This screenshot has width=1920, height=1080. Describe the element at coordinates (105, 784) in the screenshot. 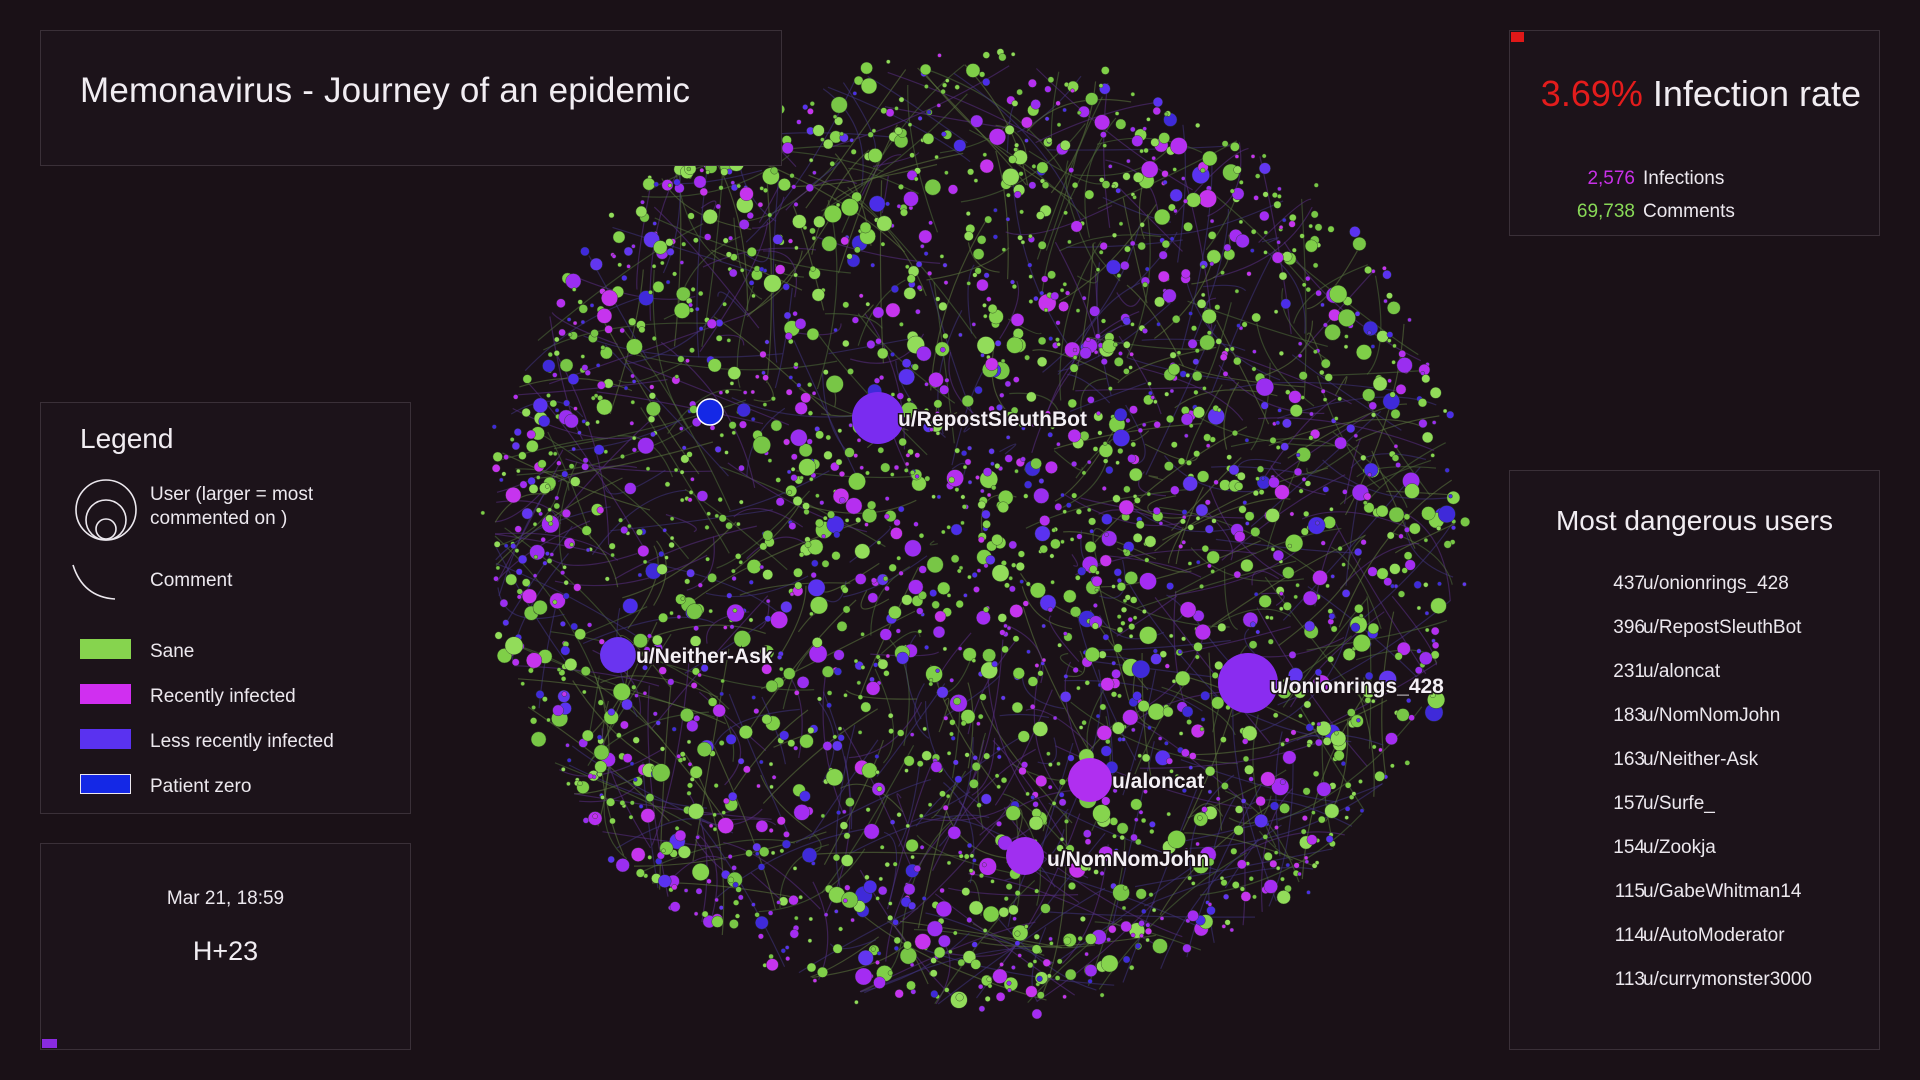

I see `swatch-patient-zero` at that location.